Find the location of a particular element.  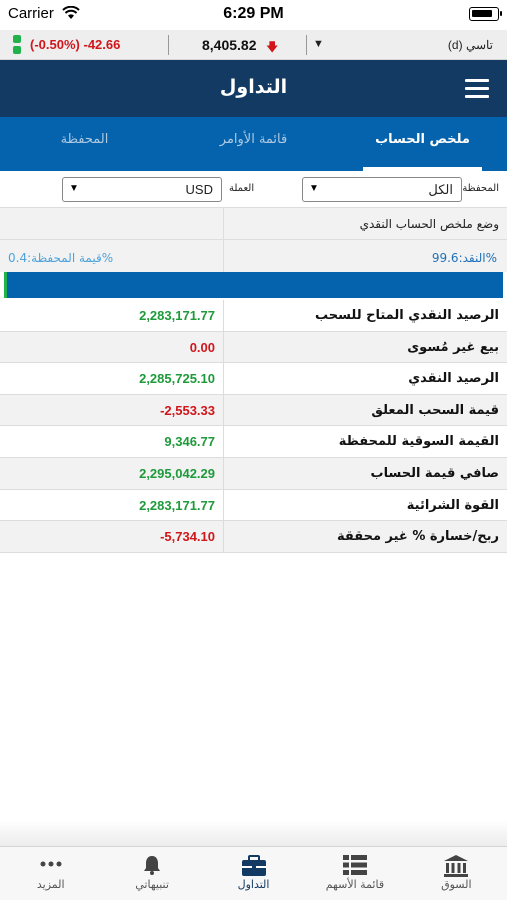

list-grid-icon is located at coordinates (354, 865).